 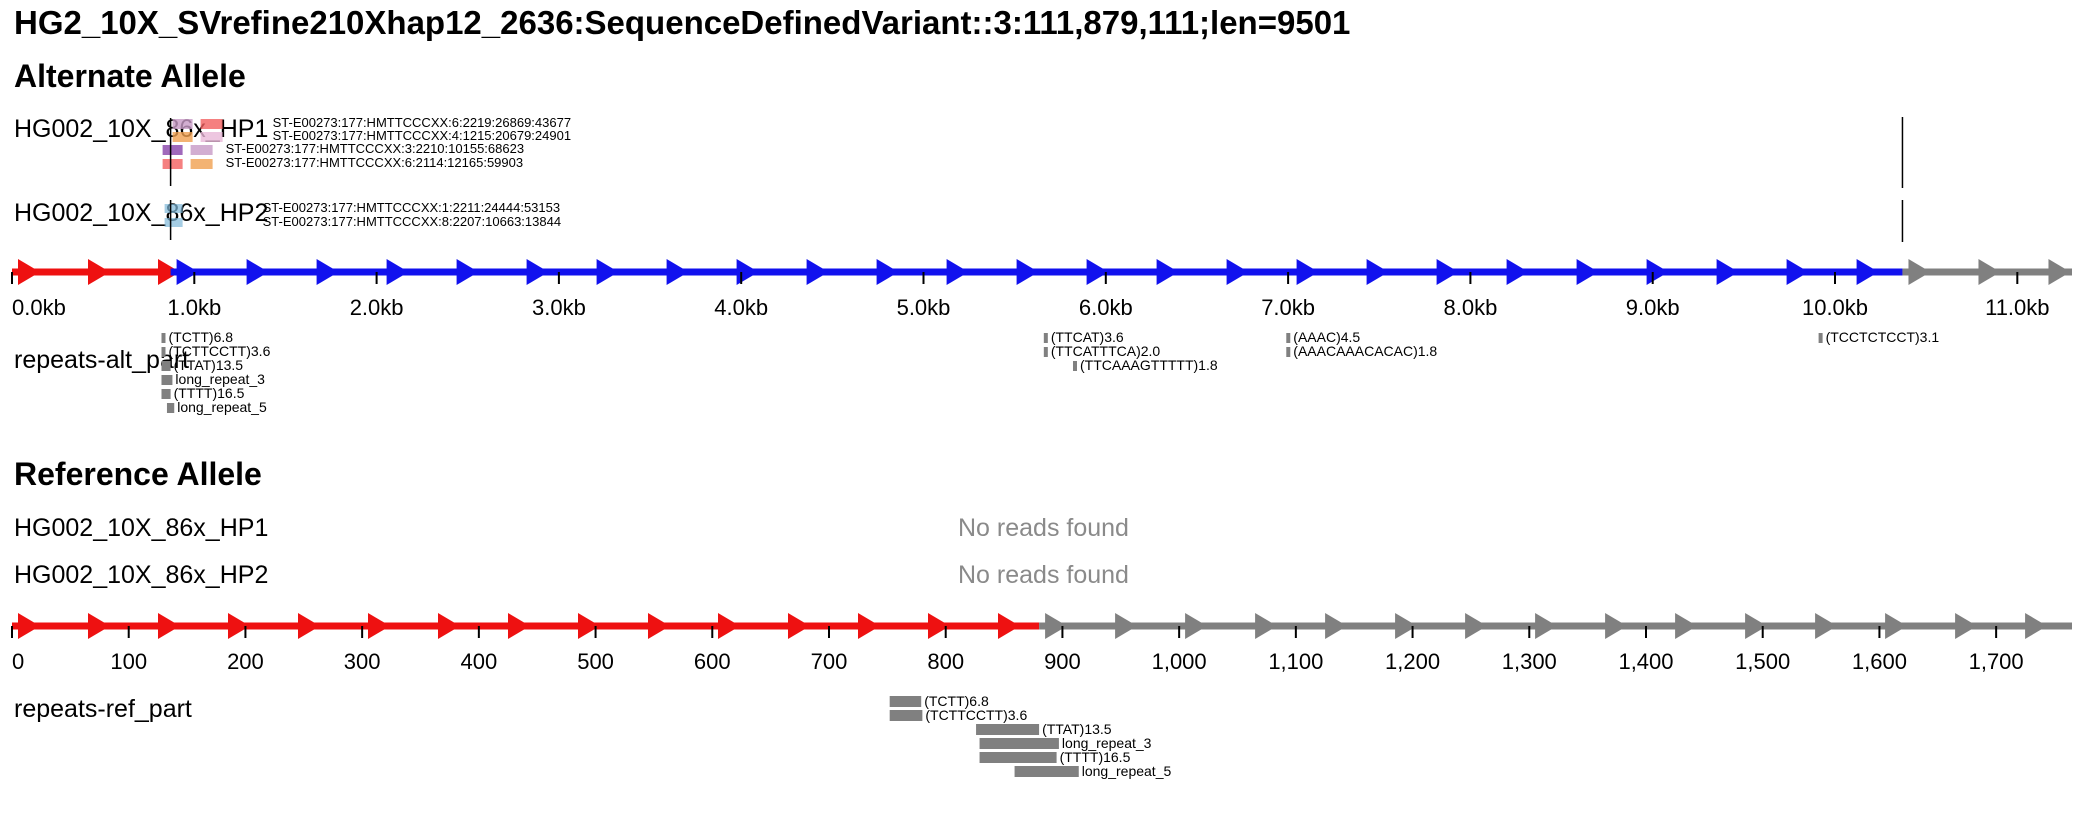 I want to click on alt-repeat-label: long_repeat_3, so click(x=220, y=379).